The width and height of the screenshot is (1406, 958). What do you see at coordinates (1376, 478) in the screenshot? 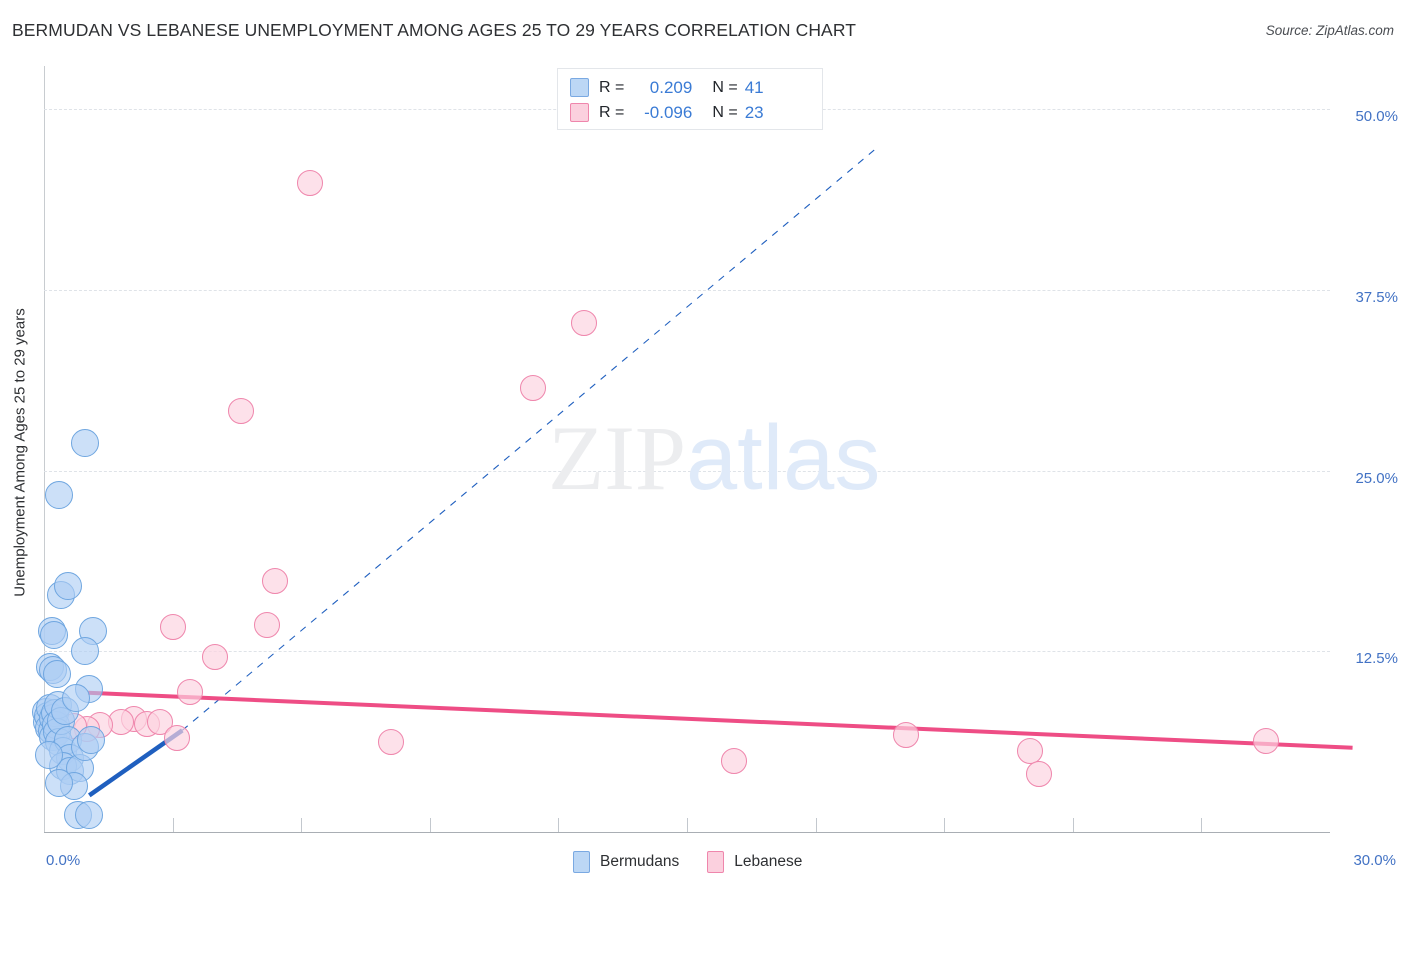
I see `y-axis-tick-label: 25.0%` at bounding box center [1376, 478].